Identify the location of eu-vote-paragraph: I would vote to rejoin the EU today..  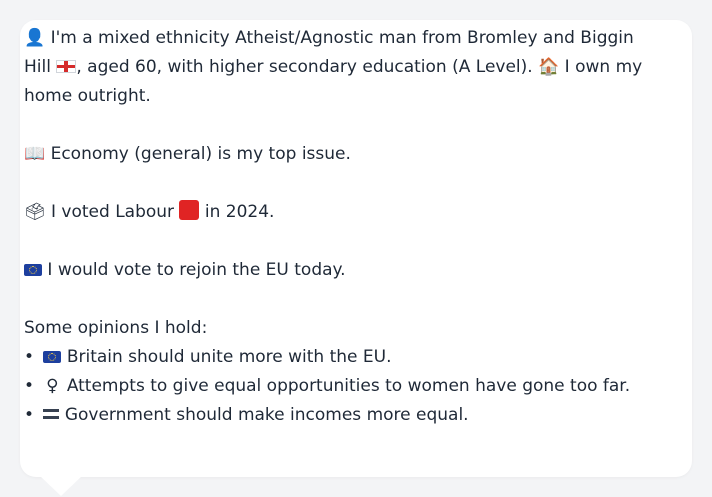
(337, 270).